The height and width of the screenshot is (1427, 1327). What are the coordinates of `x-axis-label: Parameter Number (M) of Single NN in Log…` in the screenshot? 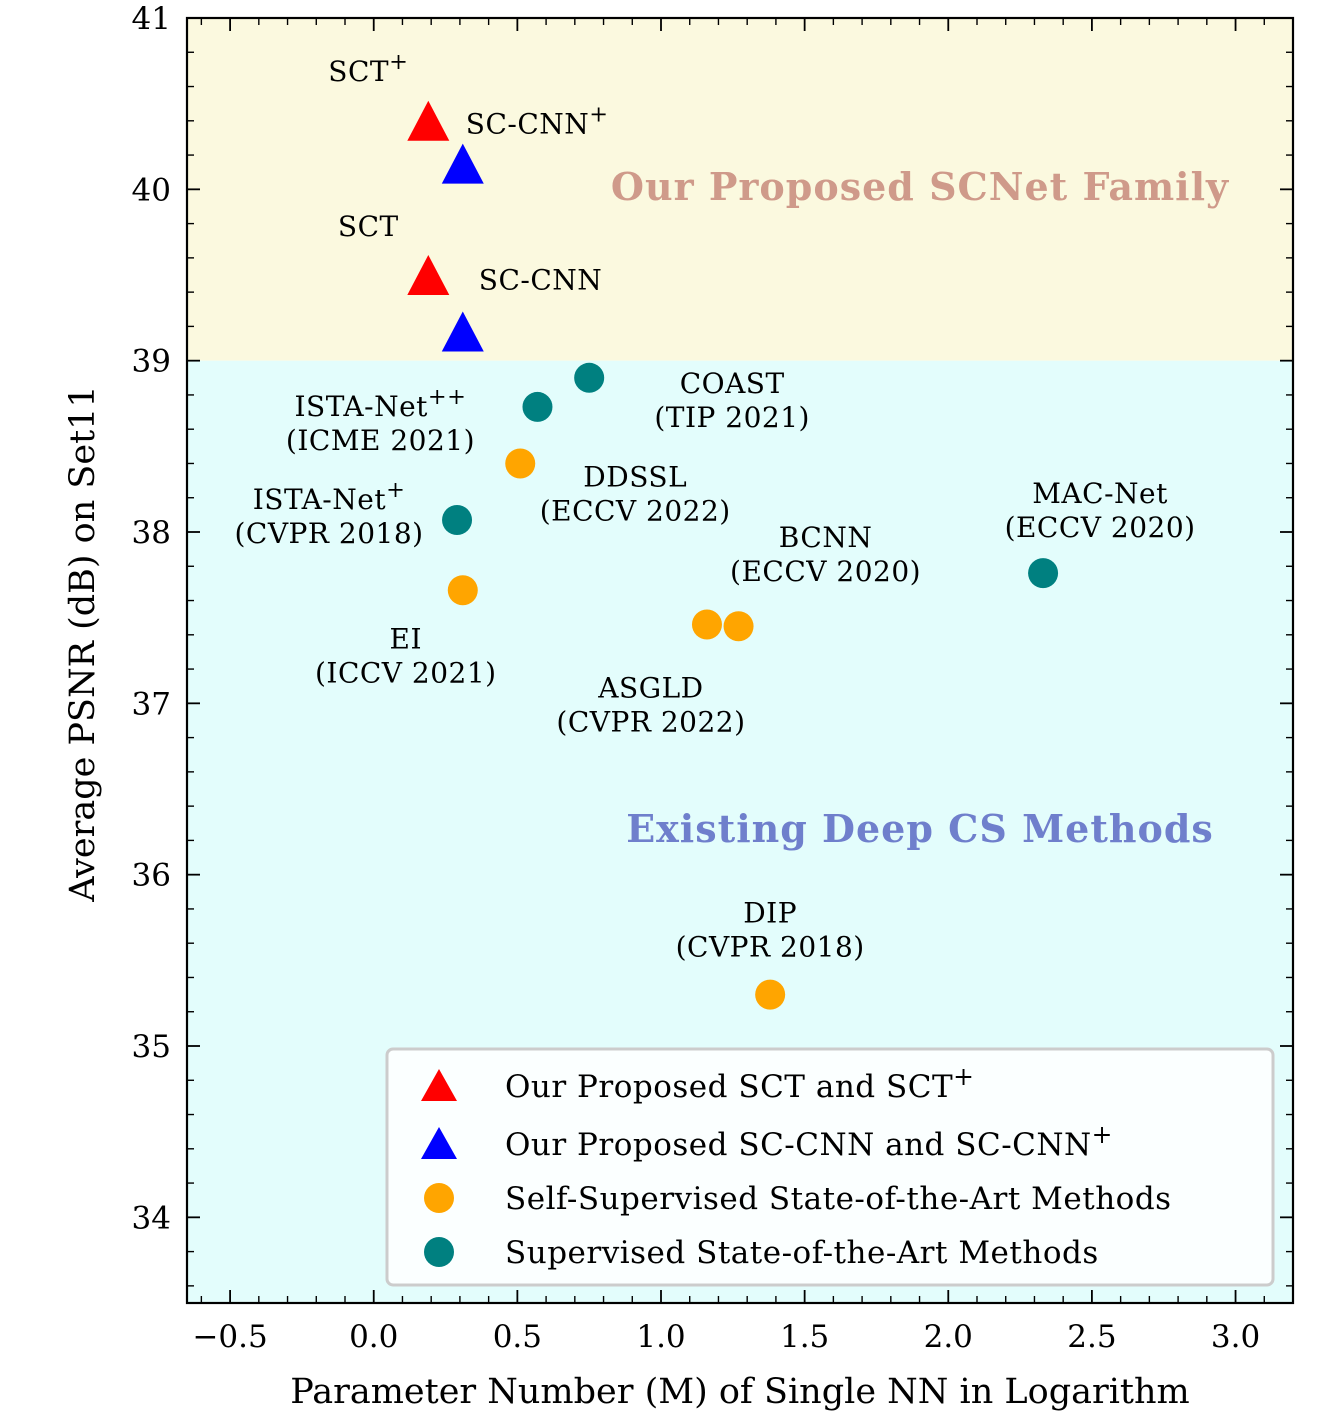 It's located at (739, 1392).